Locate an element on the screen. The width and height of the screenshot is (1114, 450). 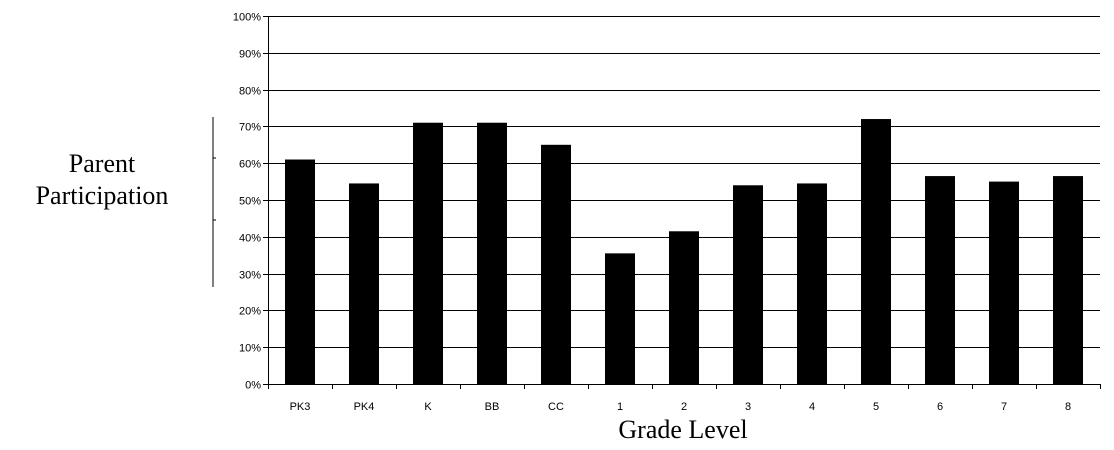
y-tick-label: 40% is located at coordinates (250, 239).